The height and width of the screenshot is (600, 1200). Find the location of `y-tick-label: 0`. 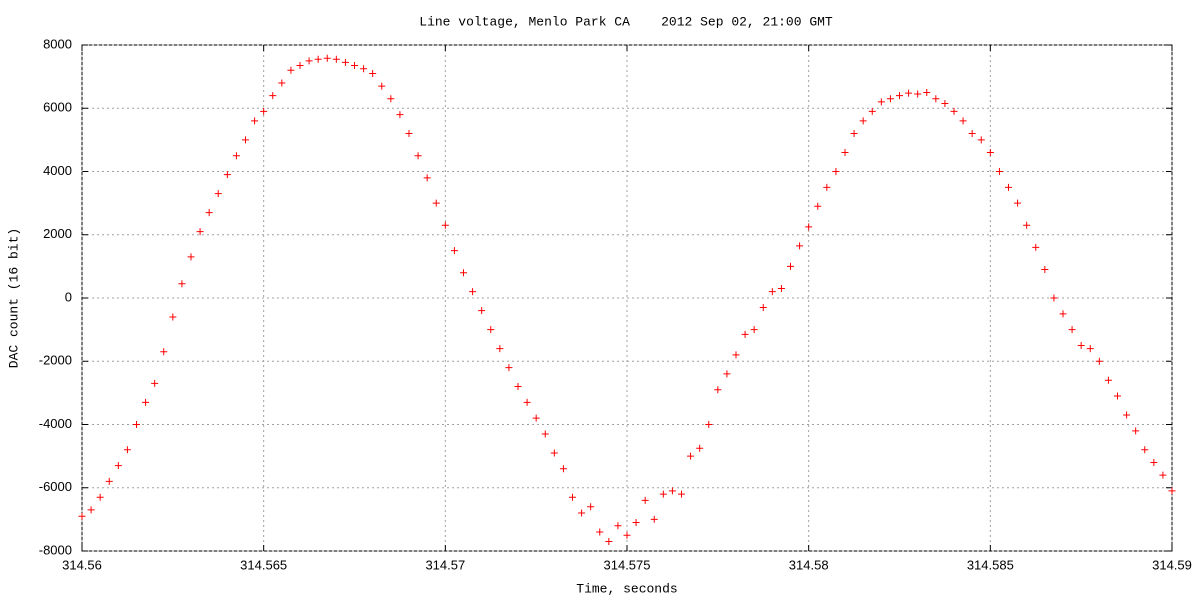

y-tick-label: 0 is located at coordinates (68, 296).